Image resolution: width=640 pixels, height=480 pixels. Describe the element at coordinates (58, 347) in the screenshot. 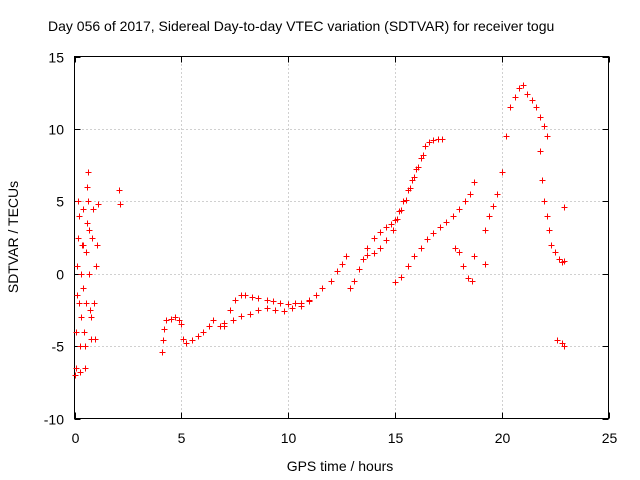

I see `y-tick-label: -5` at that location.